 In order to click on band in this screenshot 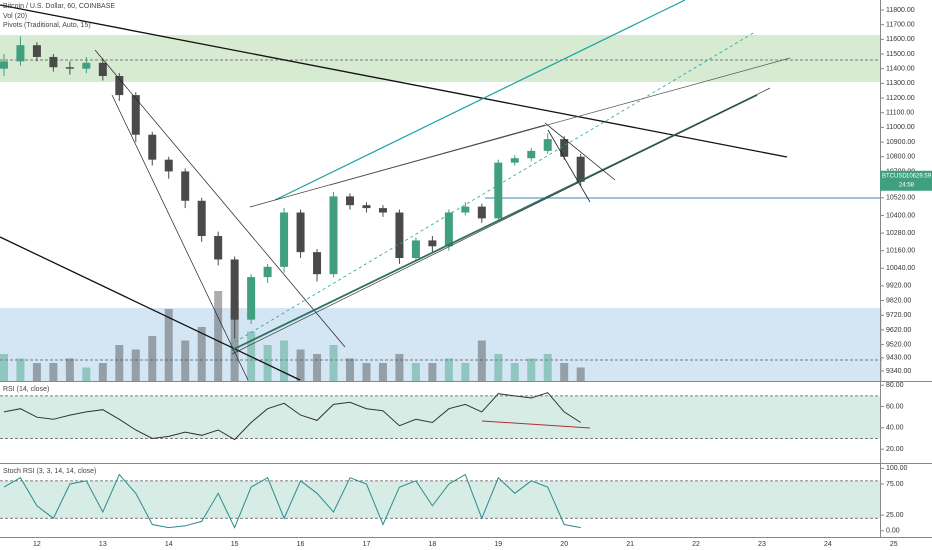, I will do `click(440, 499)`.